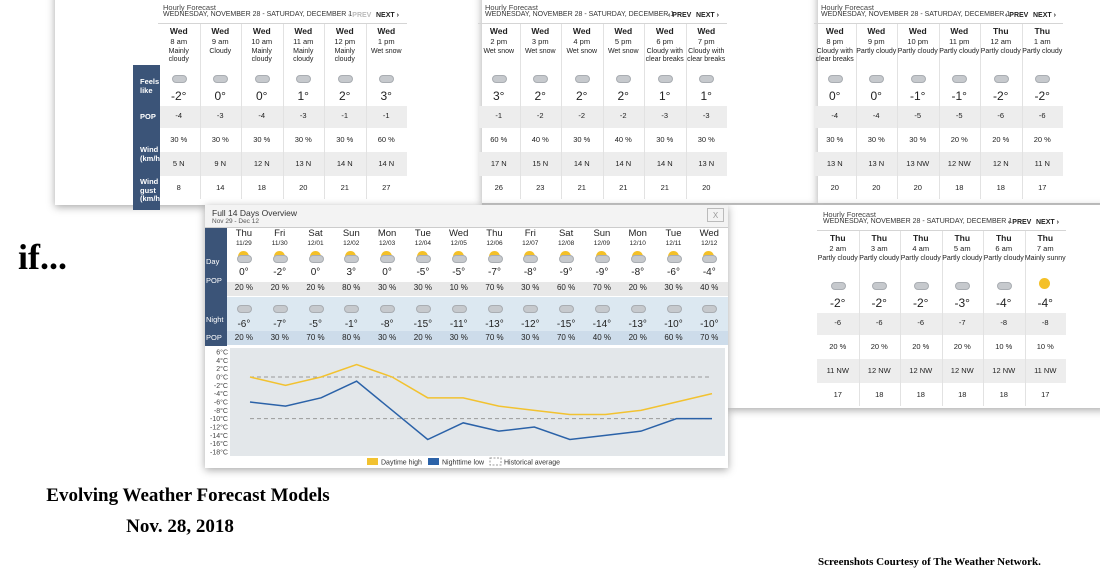  I want to click on wind: 5 N, so click(178, 163).